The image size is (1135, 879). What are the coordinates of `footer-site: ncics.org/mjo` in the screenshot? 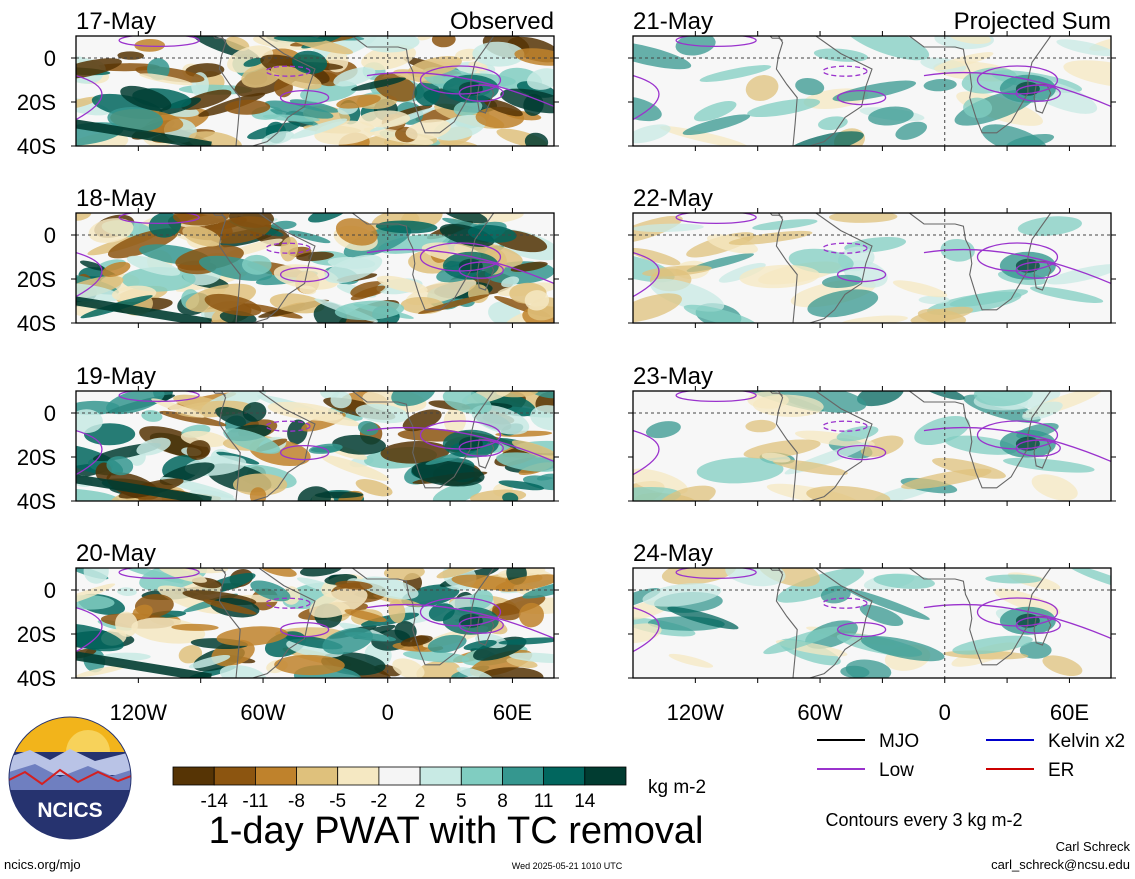 It's located at (42, 864).